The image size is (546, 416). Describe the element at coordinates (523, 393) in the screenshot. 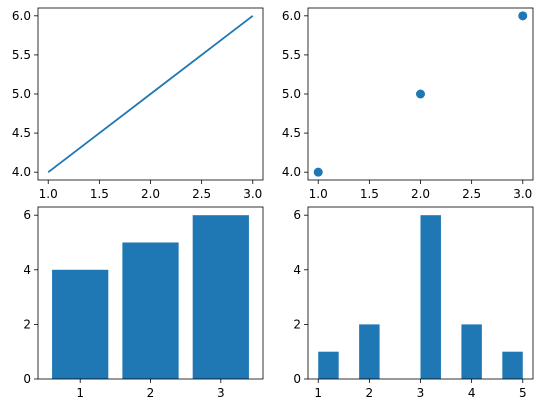

I see `x-tick-label: 5` at that location.